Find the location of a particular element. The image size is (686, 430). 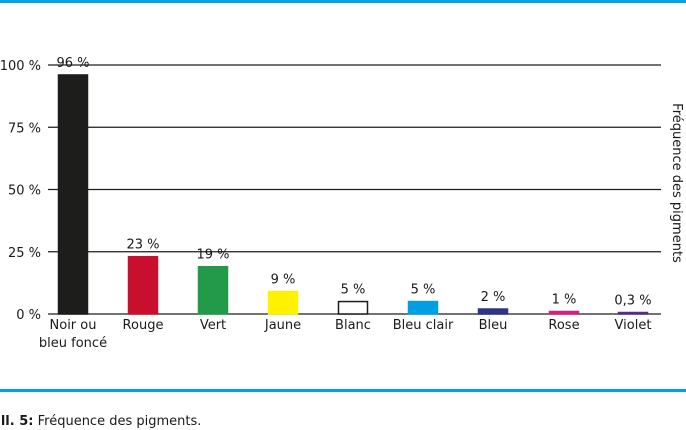

x-tick-label-line: Jaune is located at coordinates (282, 325).